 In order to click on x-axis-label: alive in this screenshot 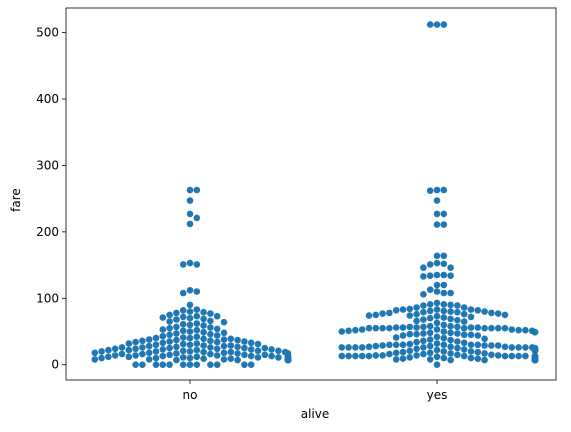, I will do `click(315, 414)`.